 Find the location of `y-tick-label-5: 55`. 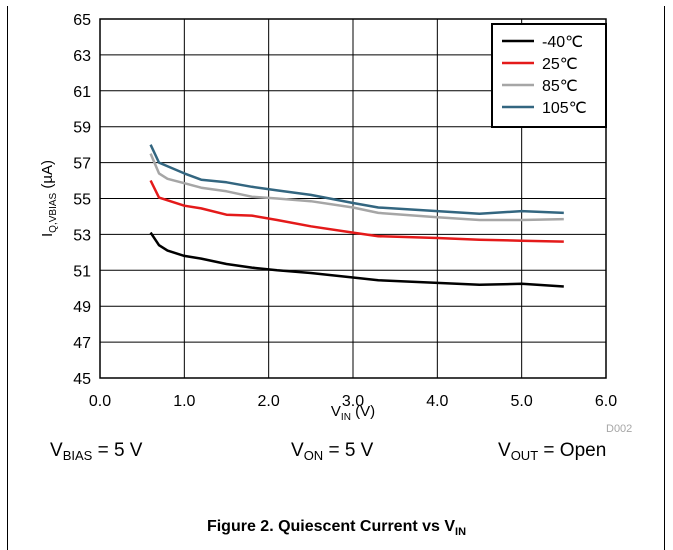

y-tick-label-5: 55 is located at coordinates (82, 200).